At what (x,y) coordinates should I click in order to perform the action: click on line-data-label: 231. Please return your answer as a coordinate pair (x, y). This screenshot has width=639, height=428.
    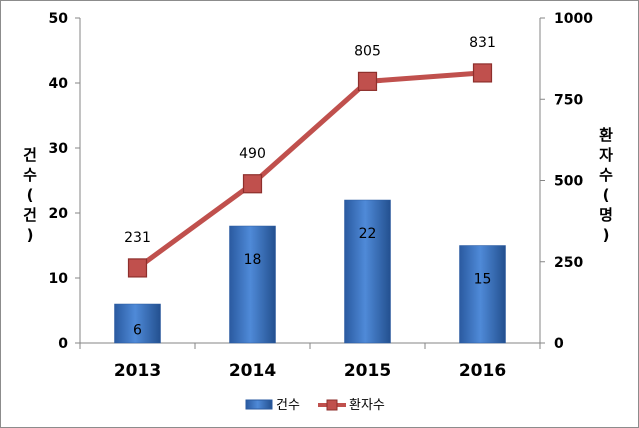
    Looking at the image, I should click on (137, 238).